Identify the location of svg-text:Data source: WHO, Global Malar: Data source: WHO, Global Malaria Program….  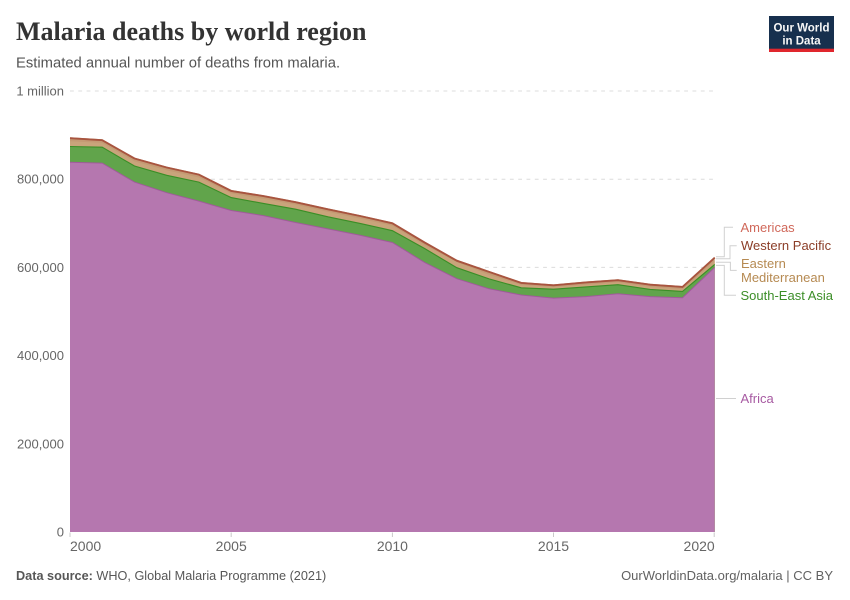
(171, 576).